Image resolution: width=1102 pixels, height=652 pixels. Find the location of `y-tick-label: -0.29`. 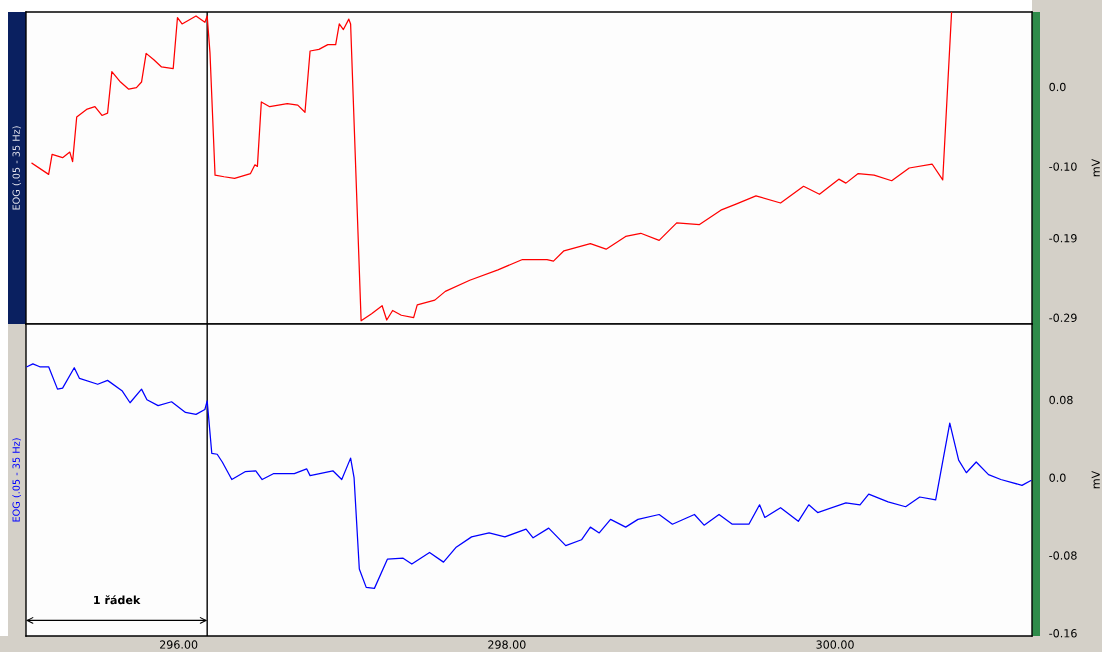

y-tick-label: -0.29 is located at coordinates (1063, 318).